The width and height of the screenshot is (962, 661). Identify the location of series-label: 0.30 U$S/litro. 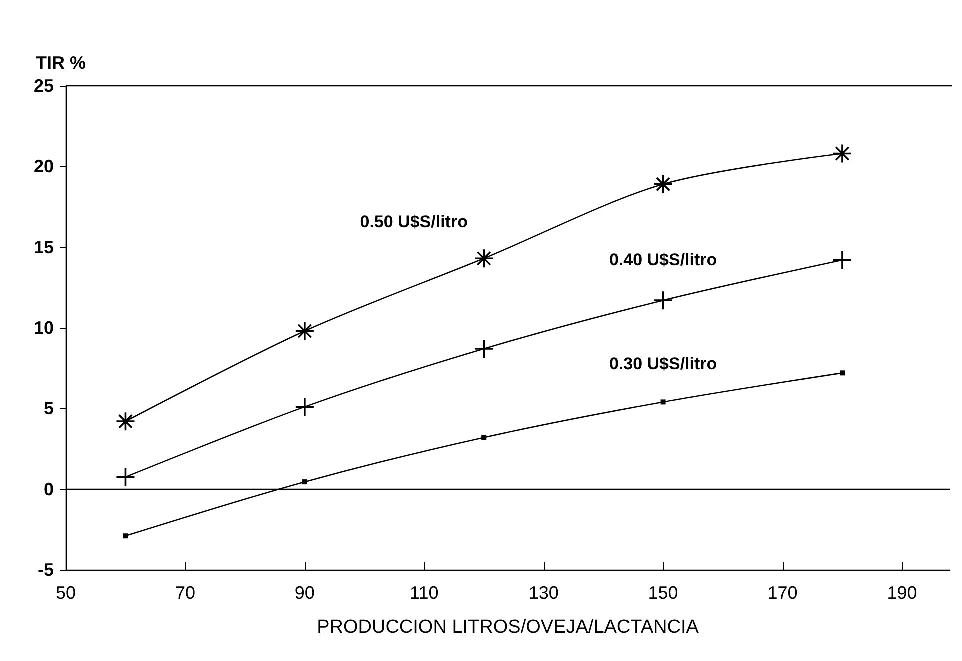
(663, 364).